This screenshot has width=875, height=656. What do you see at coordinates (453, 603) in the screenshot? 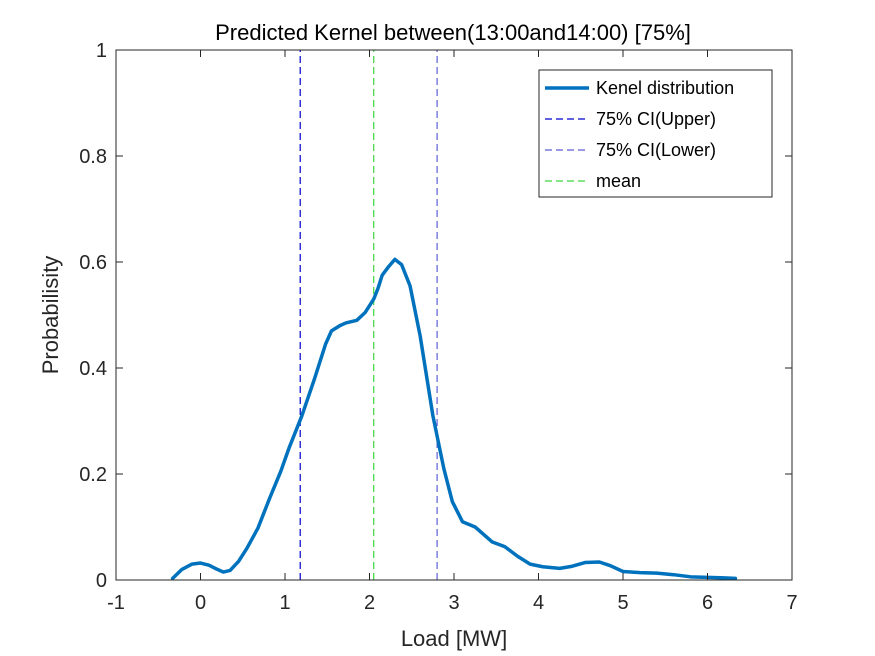
I see `x-tick-label: 3` at bounding box center [453, 603].